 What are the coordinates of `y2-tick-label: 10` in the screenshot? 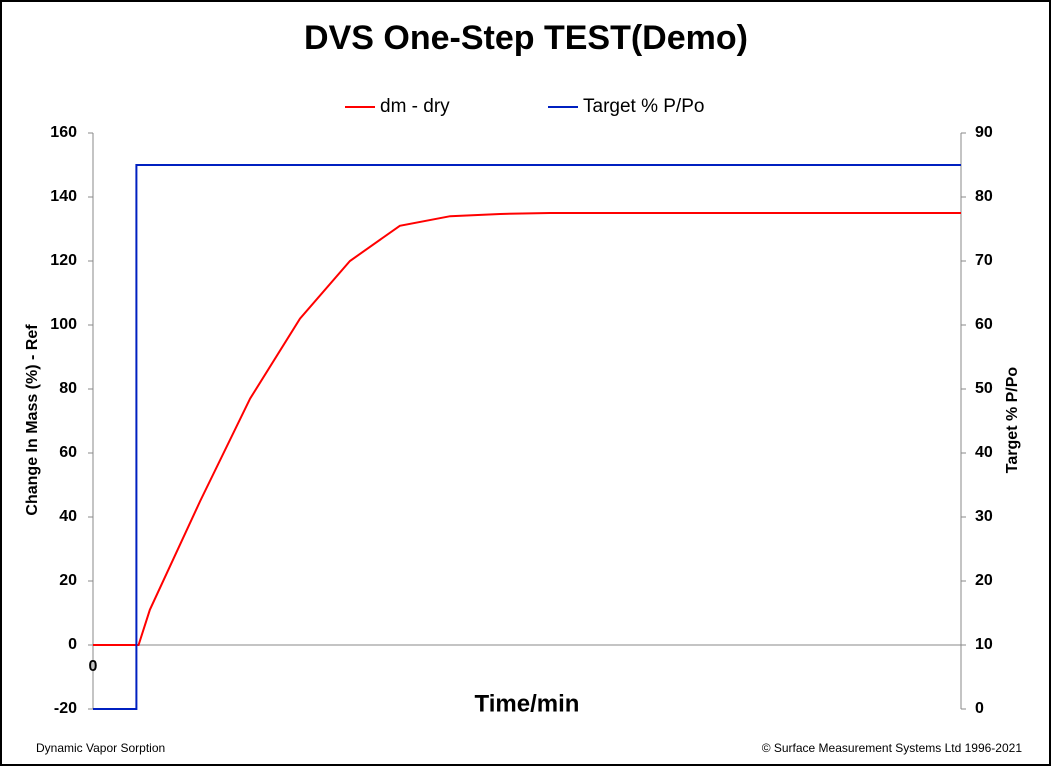 It's located at (984, 644).